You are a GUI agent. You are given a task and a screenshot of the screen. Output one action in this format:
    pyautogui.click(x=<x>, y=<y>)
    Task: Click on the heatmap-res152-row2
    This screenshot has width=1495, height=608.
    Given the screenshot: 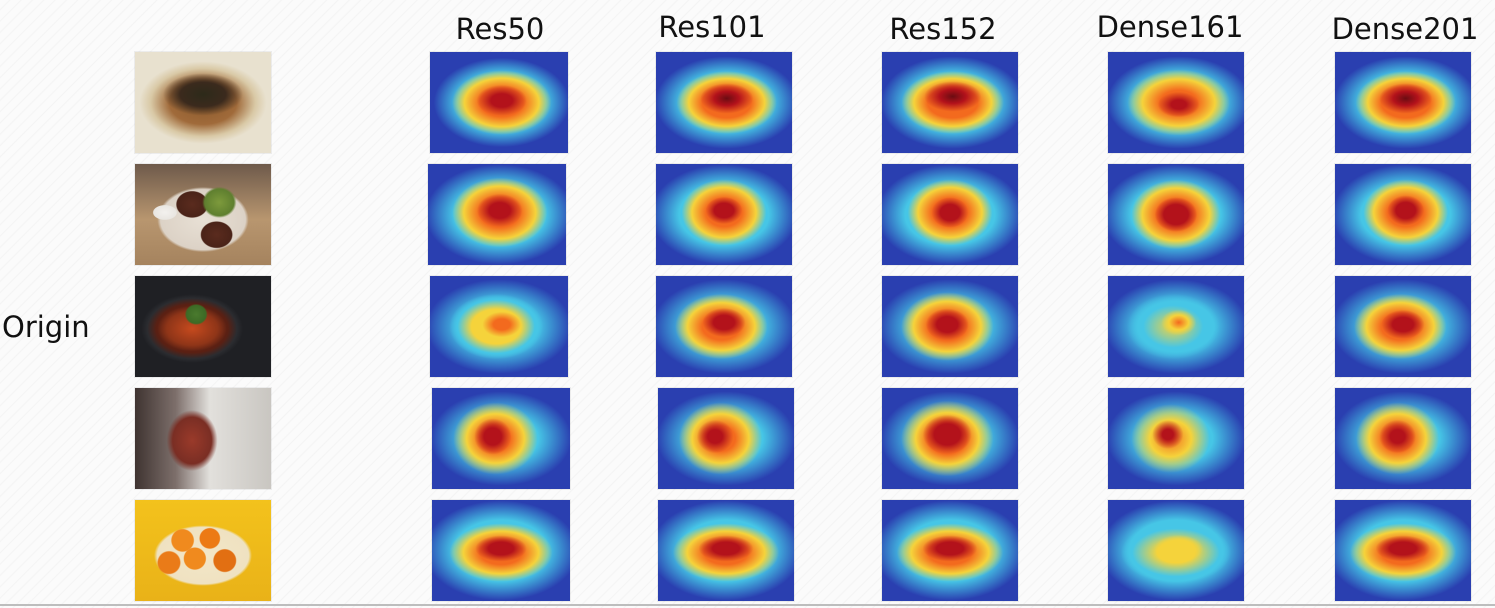 What is the action you would take?
    pyautogui.click(x=950, y=214)
    